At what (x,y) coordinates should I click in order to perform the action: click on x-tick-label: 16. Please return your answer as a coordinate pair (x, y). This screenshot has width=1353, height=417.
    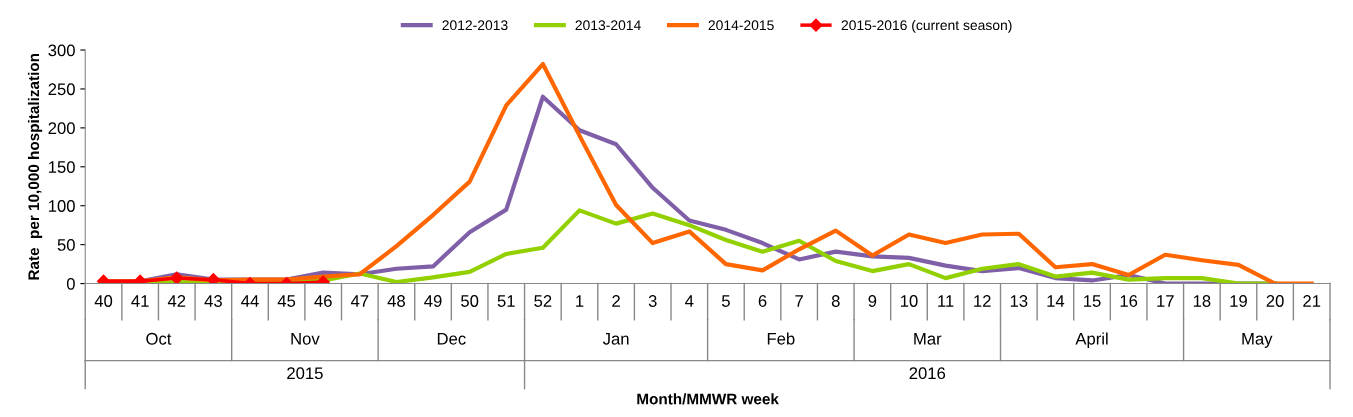
    Looking at the image, I should click on (1129, 301).